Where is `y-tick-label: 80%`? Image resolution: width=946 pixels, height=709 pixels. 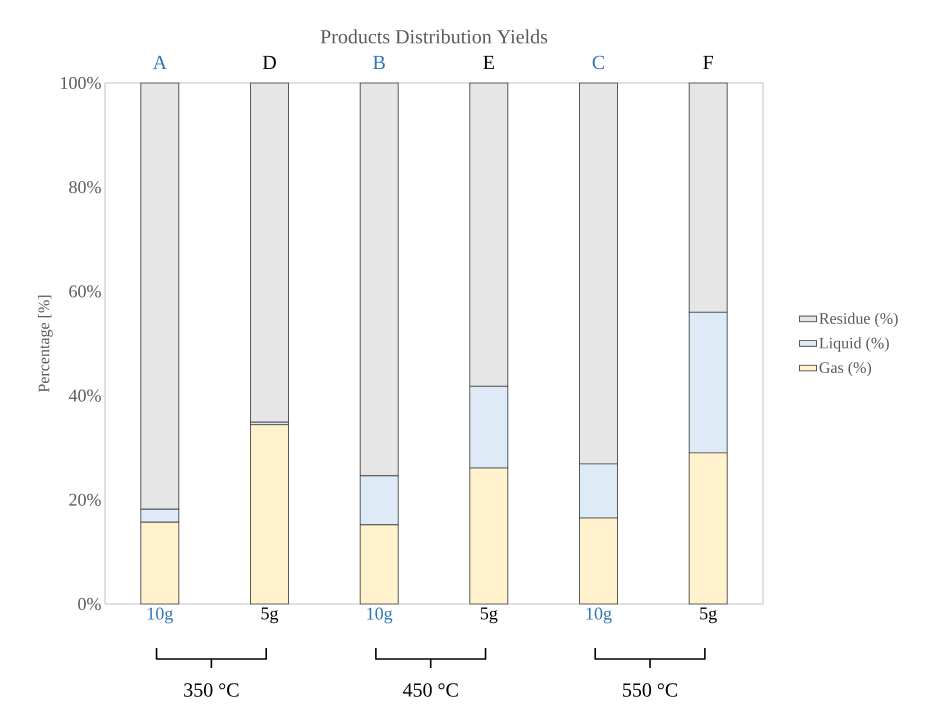 y-tick-label: 80% is located at coordinates (85, 187).